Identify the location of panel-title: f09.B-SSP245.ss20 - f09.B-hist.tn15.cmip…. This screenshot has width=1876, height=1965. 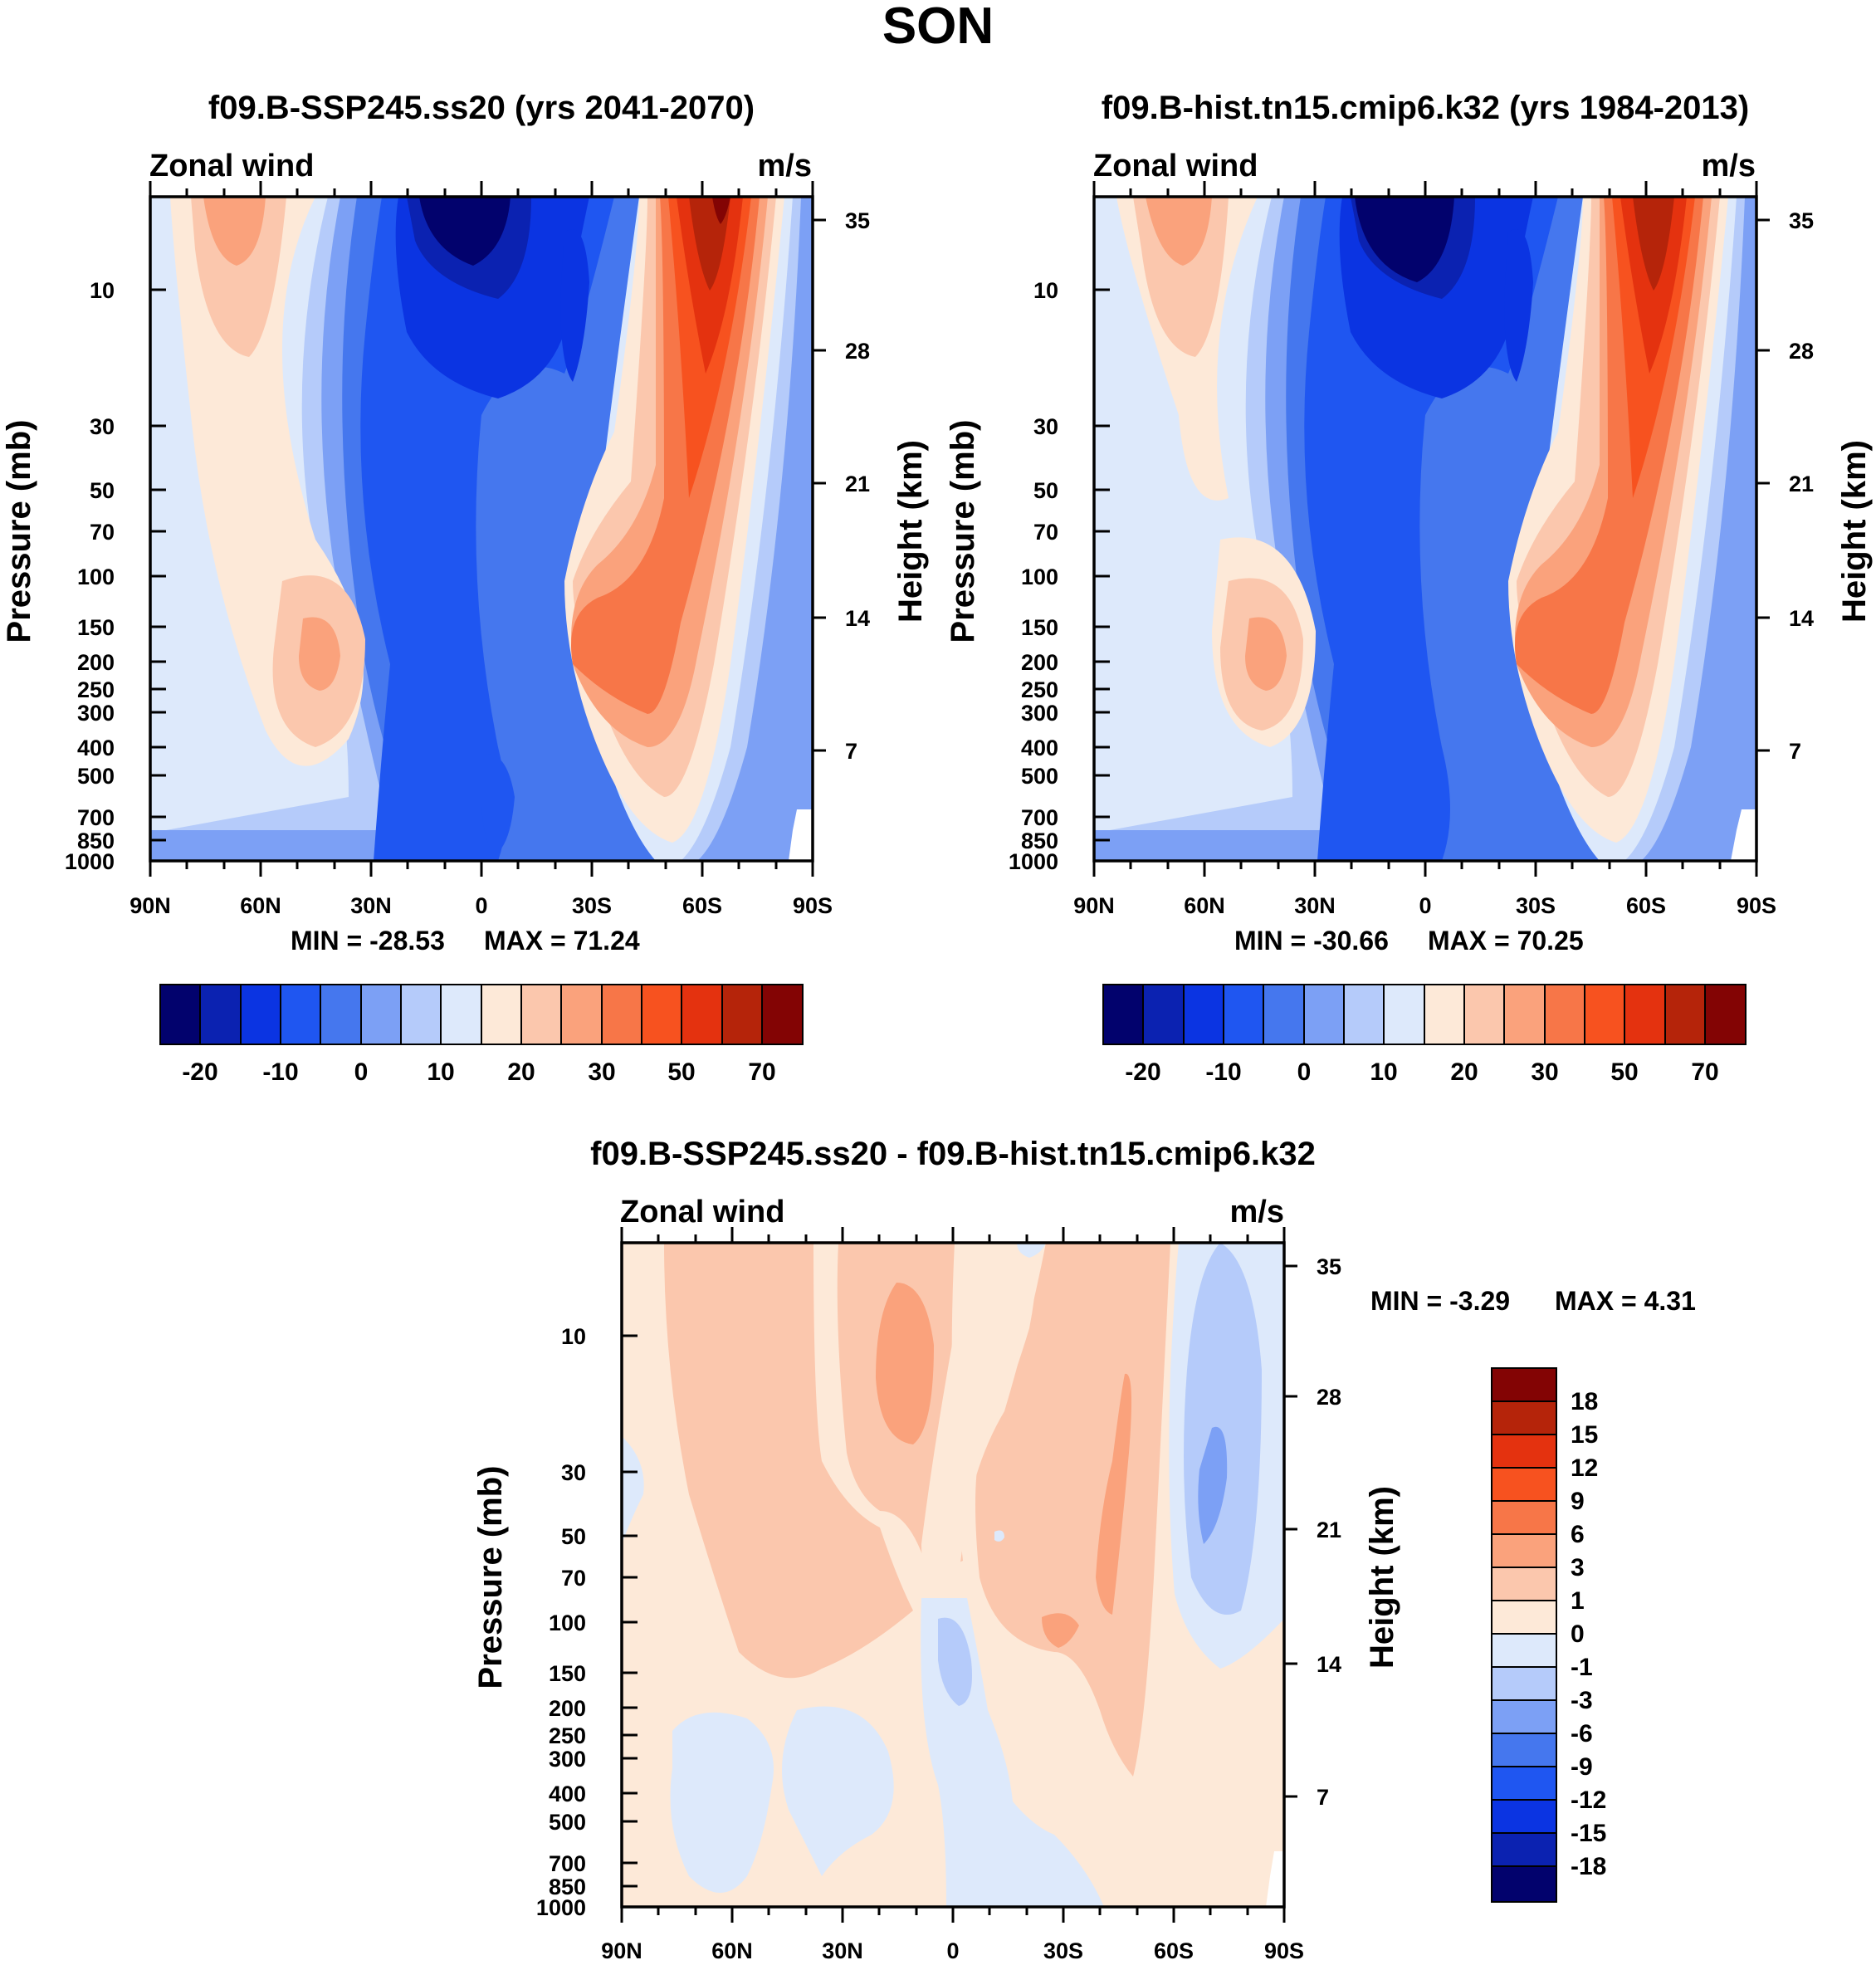
(953, 1154).